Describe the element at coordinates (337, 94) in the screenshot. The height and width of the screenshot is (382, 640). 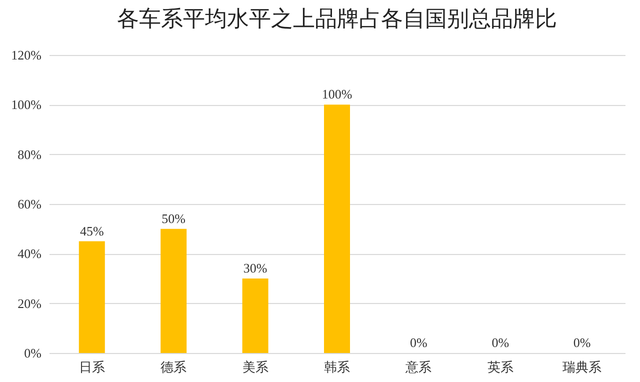
I see `data-label: 100%` at that location.